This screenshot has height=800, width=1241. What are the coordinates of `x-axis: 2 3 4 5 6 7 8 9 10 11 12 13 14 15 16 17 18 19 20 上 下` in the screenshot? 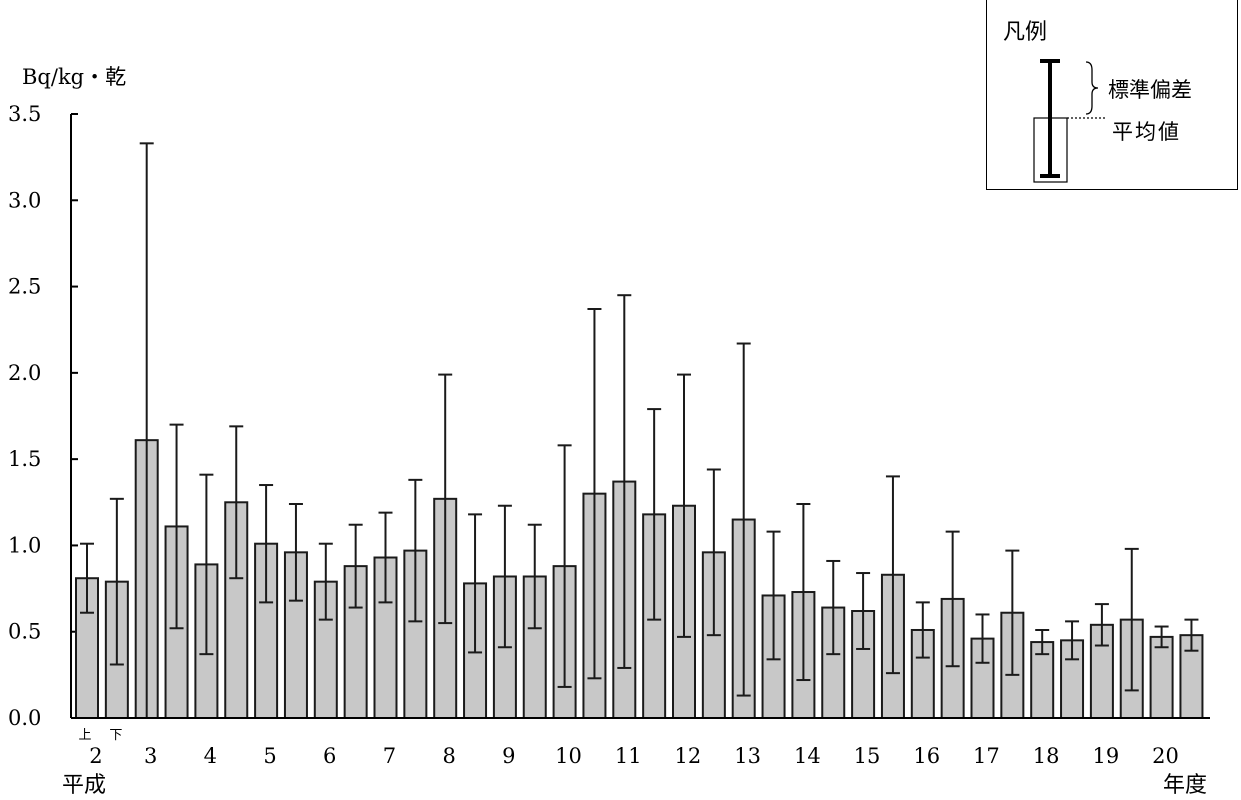 It's located at (640, 742).